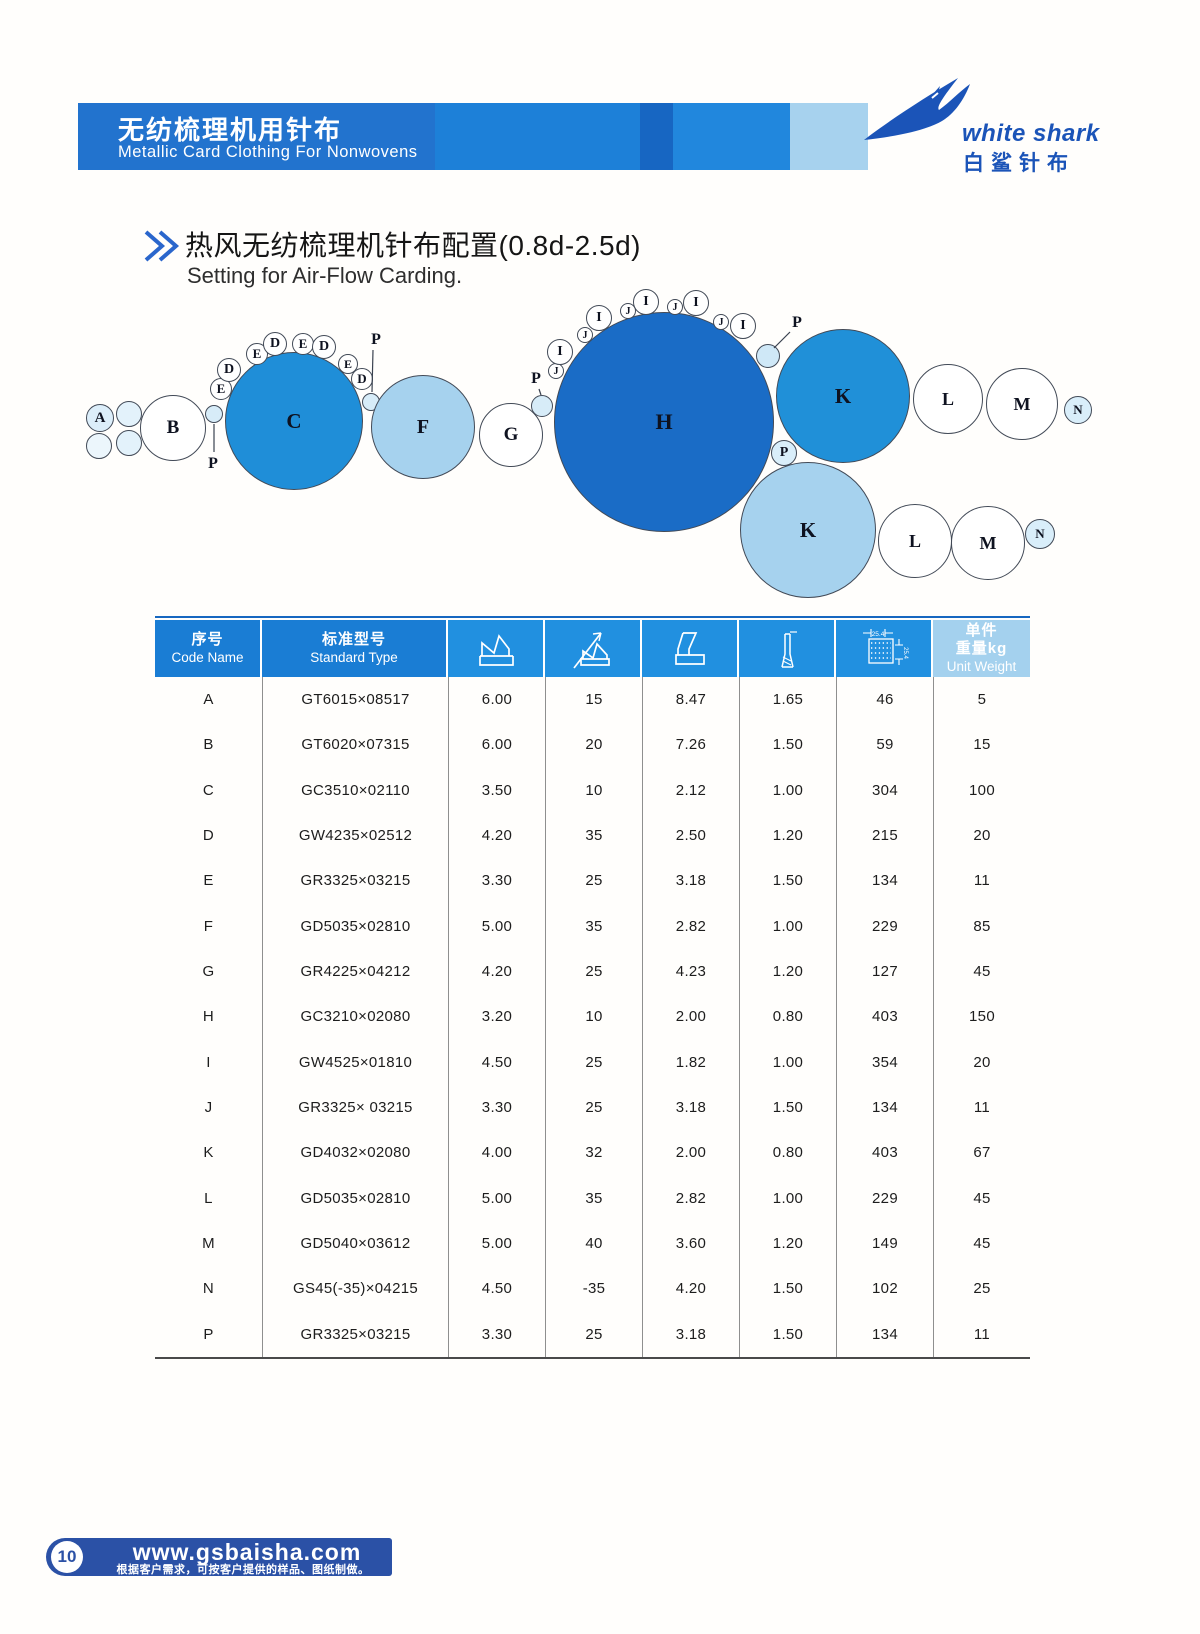  What do you see at coordinates (787, 700) in the screenshot?
I see `cell-v4: 1.65` at bounding box center [787, 700].